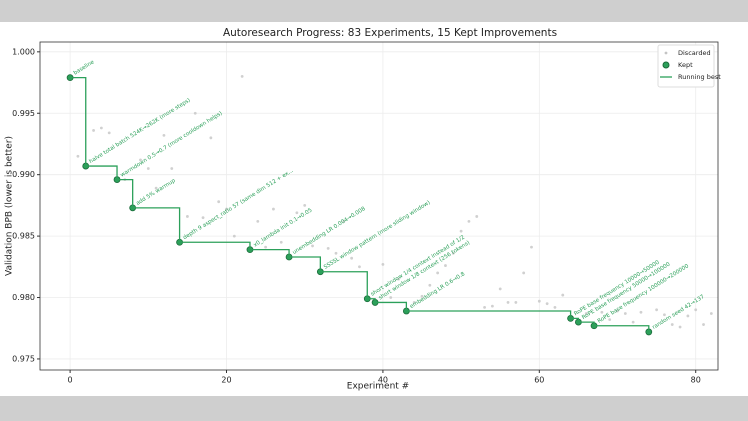  I want to click on kept-annotation: RoPE base frequency 50000→100000, so click(626, 291).